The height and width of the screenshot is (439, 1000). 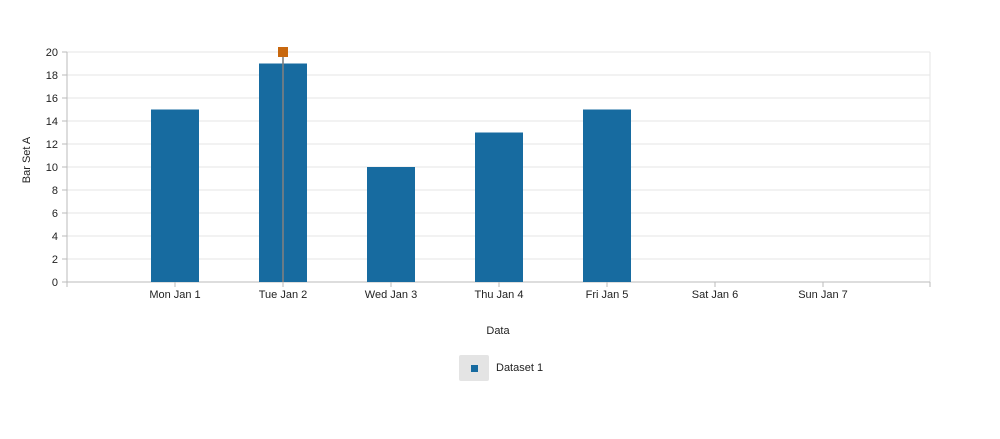 What do you see at coordinates (283, 164) in the screenshot?
I see `hover-highlight` at bounding box center [283, 164].